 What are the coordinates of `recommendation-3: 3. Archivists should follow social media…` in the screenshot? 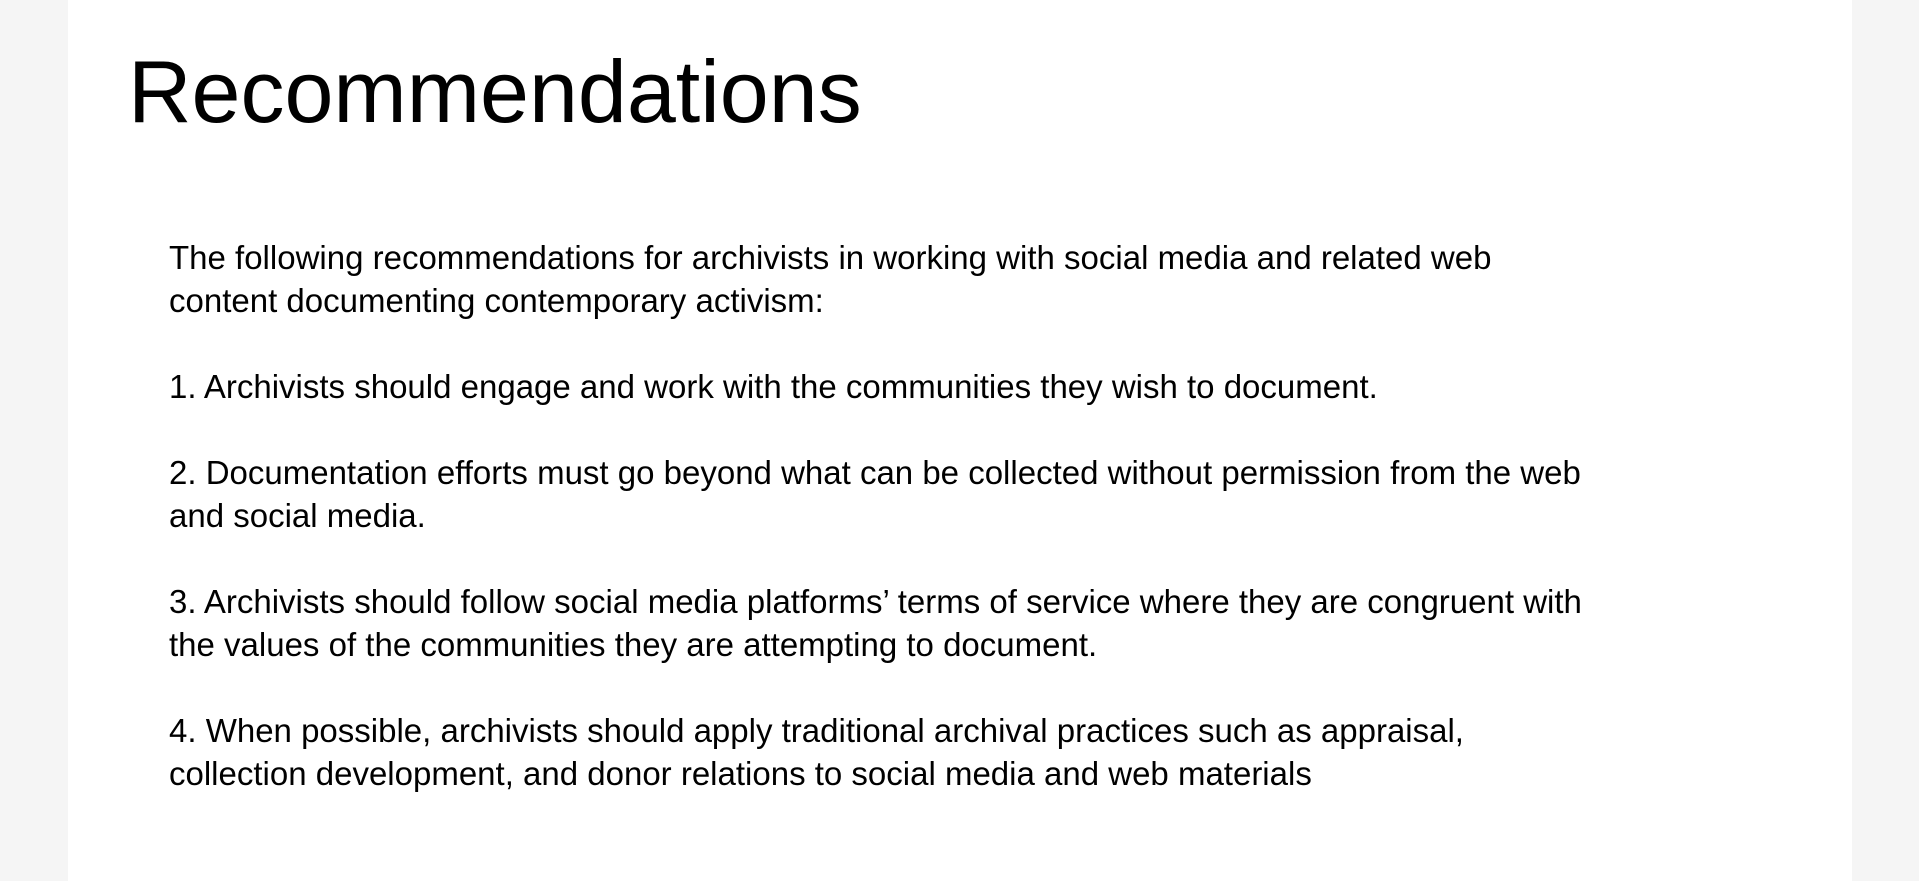 It's located at (875, 623).